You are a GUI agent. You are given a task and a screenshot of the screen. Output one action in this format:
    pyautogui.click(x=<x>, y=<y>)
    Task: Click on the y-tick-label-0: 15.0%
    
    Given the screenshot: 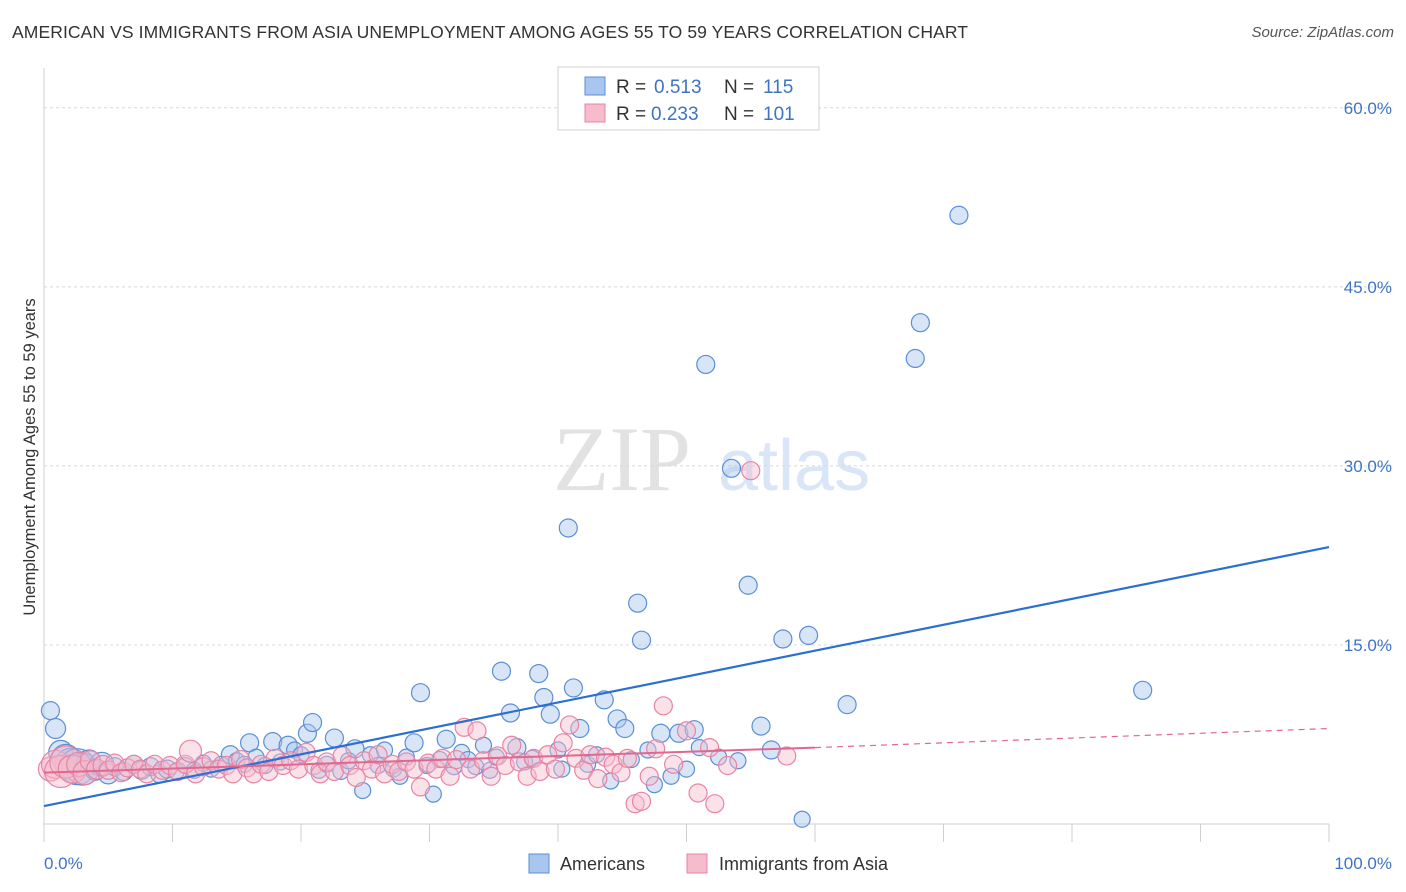 What is the action you would take?
    pyautogui.click(x=1368, y=645)
    